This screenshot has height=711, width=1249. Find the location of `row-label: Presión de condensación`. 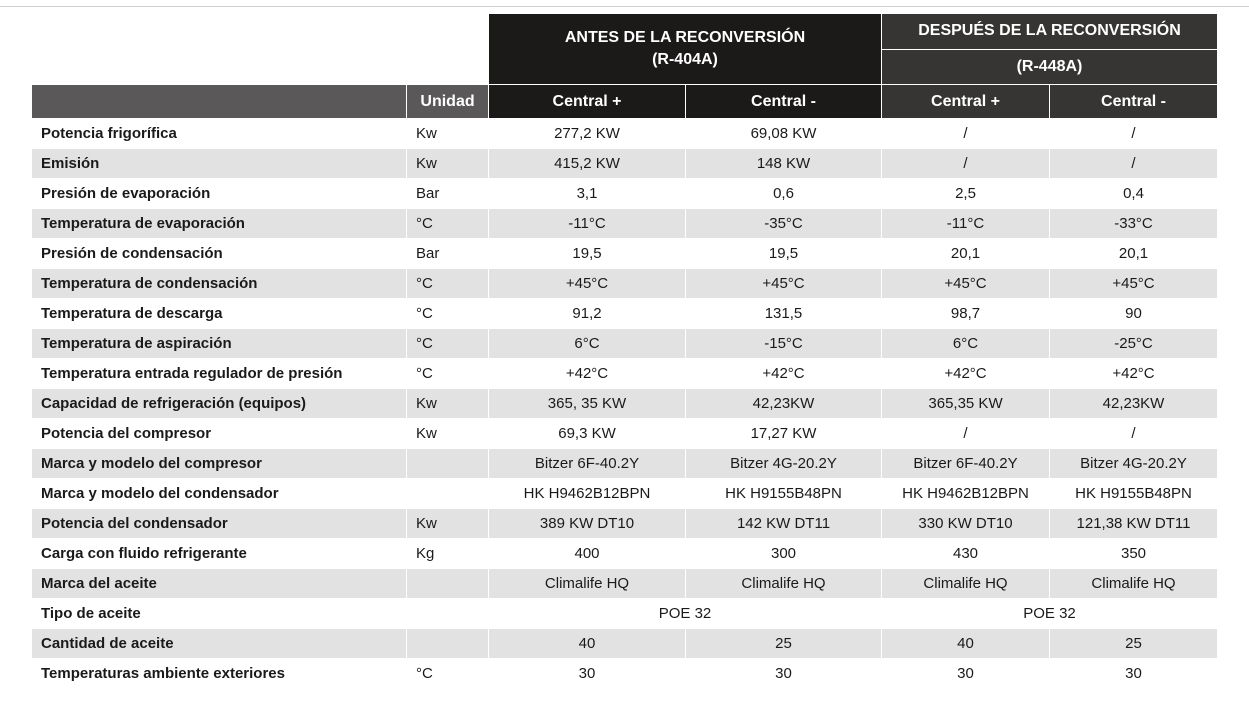

row-label: Presión de condensación is located at coordinates (219, 253).